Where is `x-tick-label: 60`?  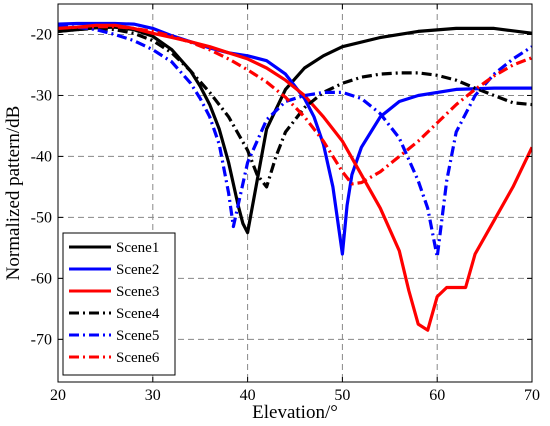
x-tick-label: 60 is located at coordinates (437, 395).